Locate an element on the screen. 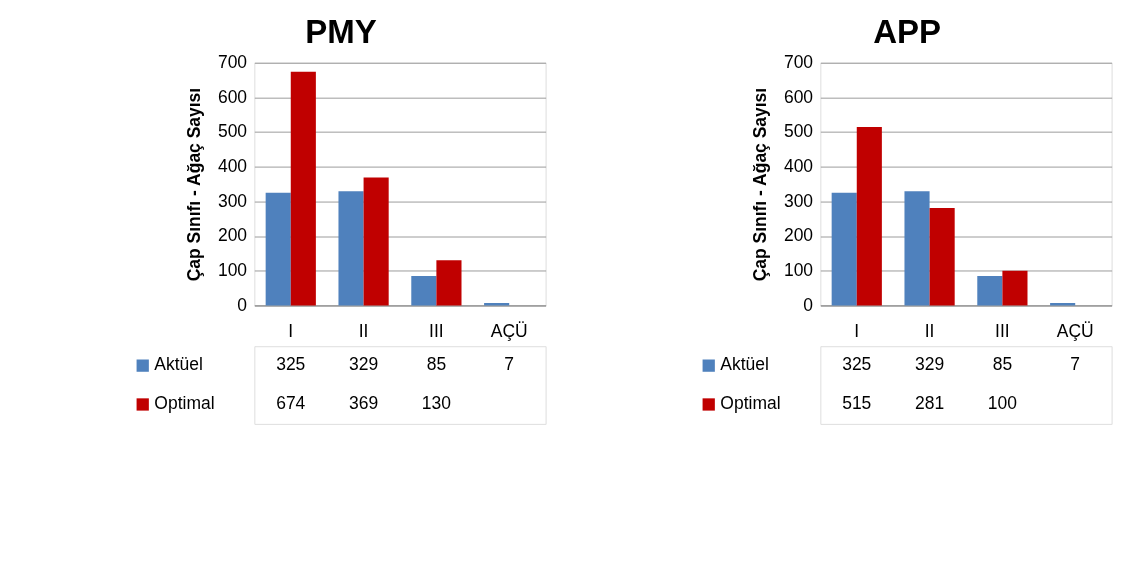 The image size is (1132, 570). data-label: 515 is located at coordinates (857, 403).